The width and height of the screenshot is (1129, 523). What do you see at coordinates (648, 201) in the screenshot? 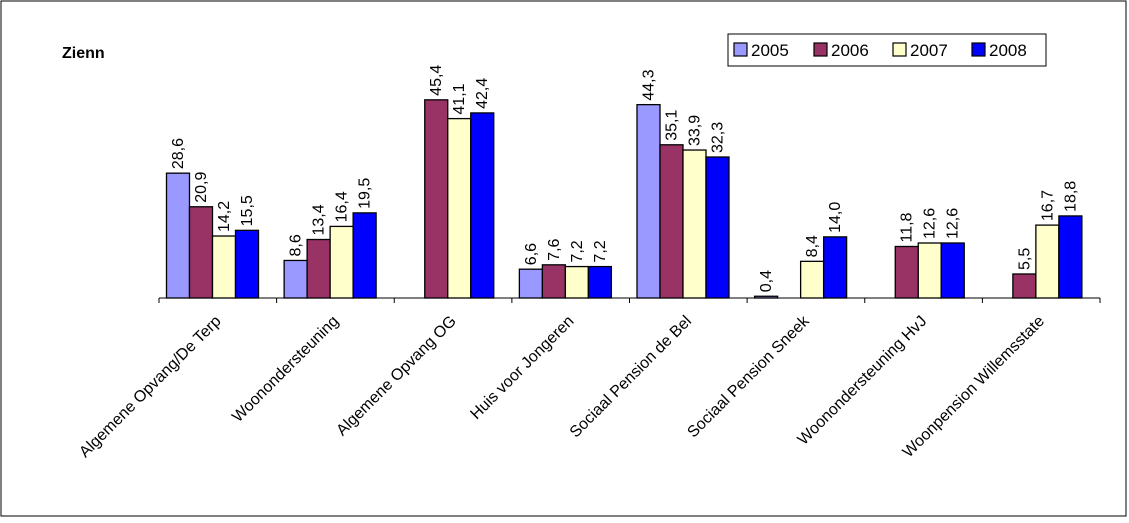
I see `bar-2005-sociaal-pension-de-bel` at bounding box center [648, 201].